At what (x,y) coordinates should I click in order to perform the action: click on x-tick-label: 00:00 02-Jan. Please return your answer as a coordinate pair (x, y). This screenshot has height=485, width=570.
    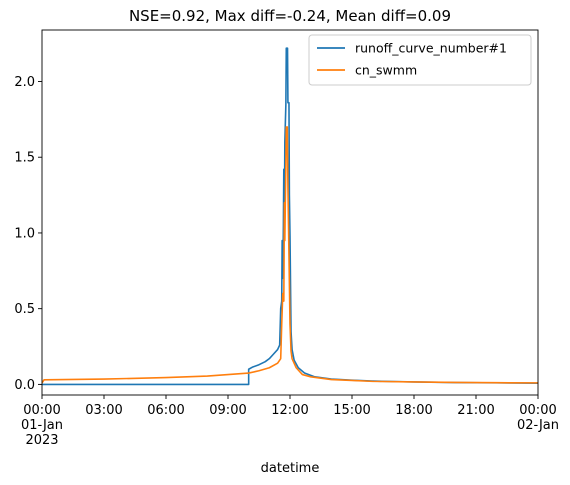
    Looking at the image, I should click on (538, 418).